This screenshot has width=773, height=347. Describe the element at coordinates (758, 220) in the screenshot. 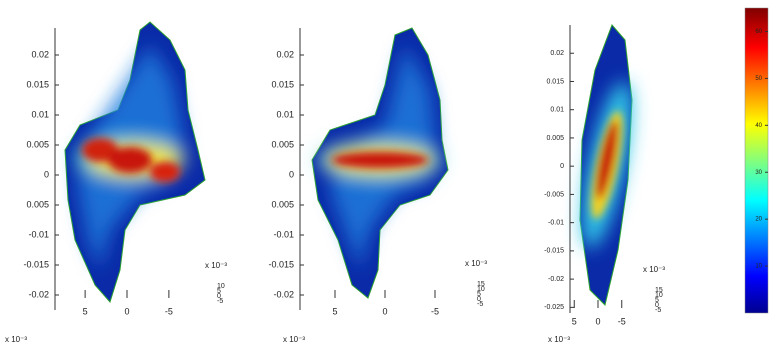

I see `colorbar-tick-label: 20` at that location.